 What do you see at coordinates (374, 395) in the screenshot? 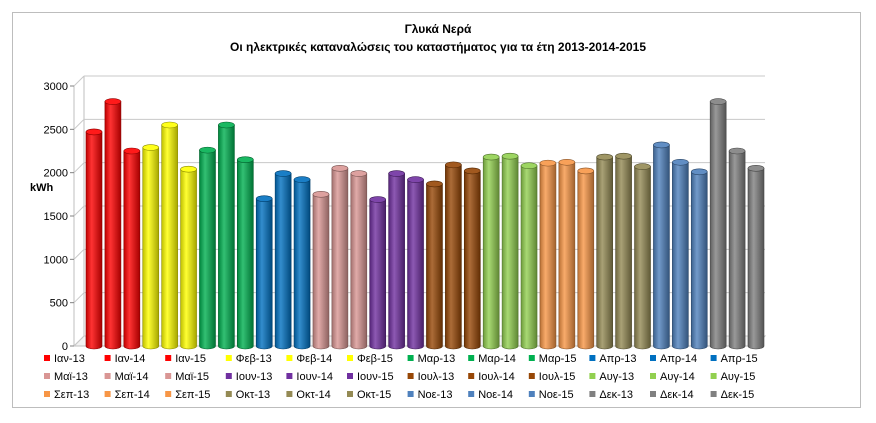
I see `legend-label: Οκτ-15` at bounding box center [374, 395].